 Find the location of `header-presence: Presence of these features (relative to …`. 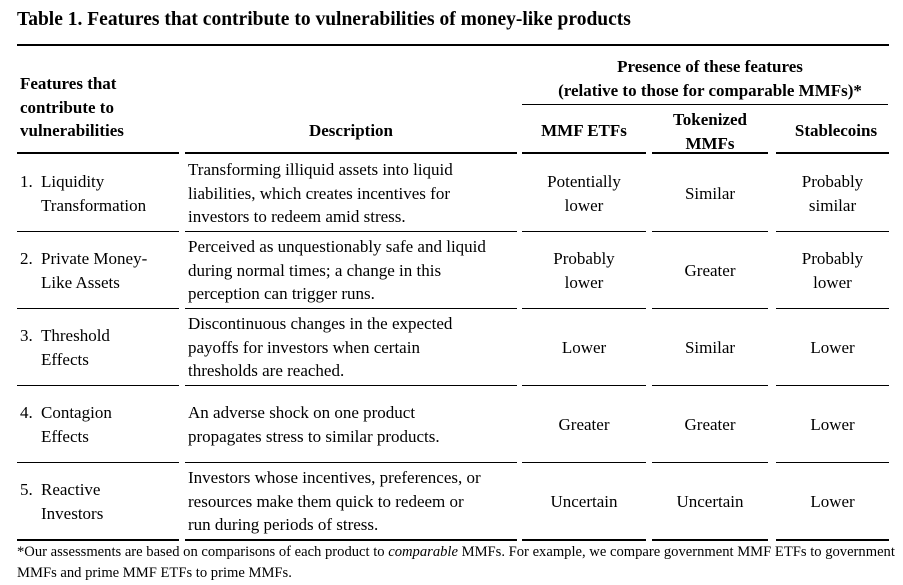

header-presence: Presence of these features (relative to … is located at coordinates (710, 78).